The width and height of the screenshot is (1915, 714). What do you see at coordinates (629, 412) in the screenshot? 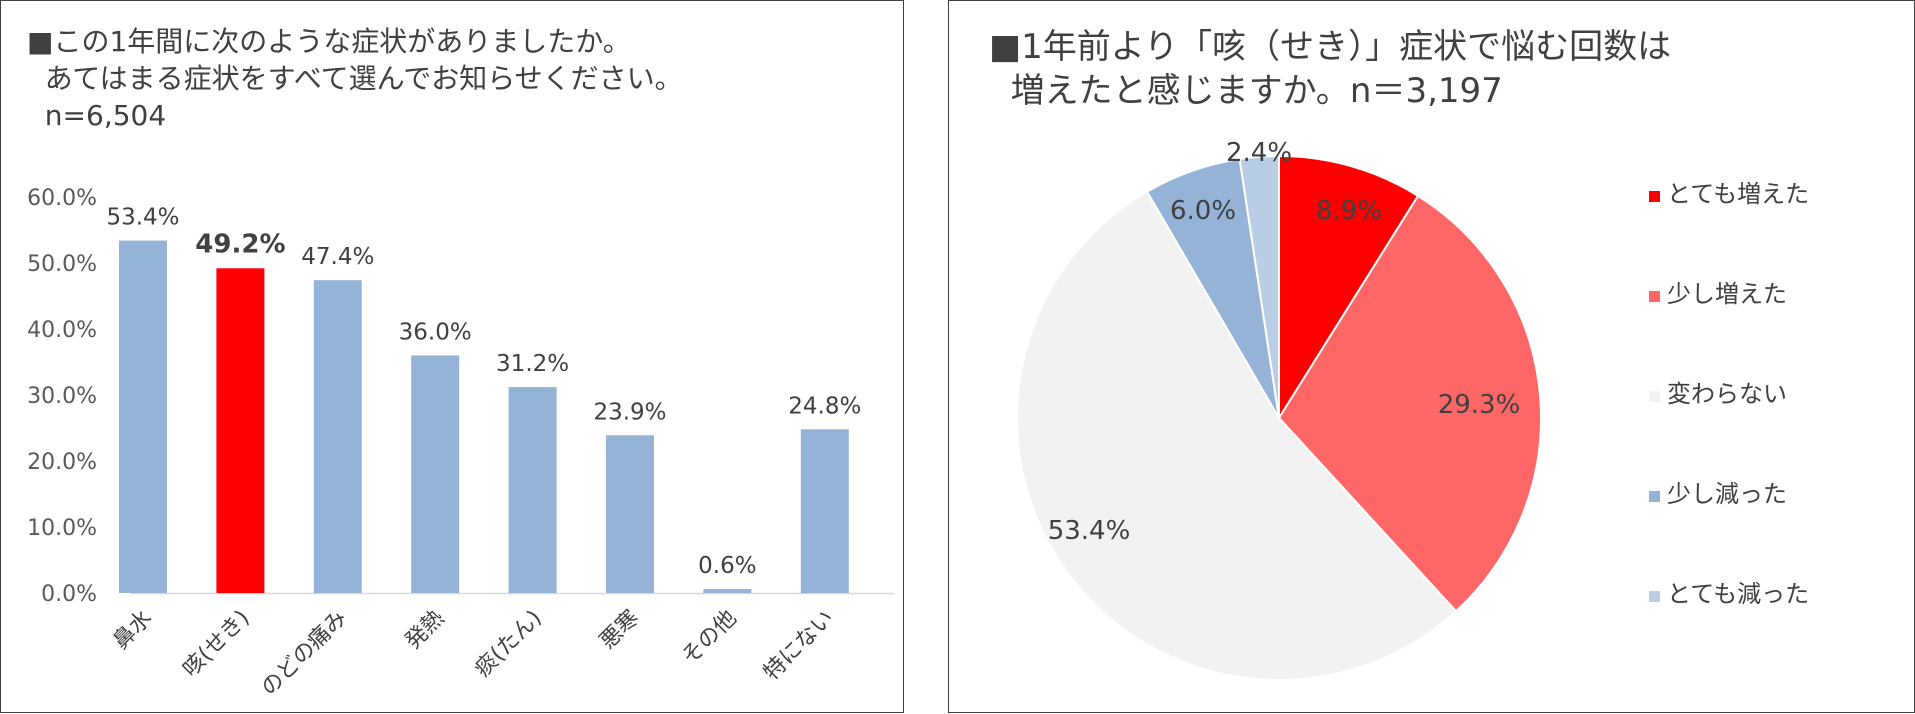
I see `bar-value-label: 23.9%` at bounding box center [629, 412].